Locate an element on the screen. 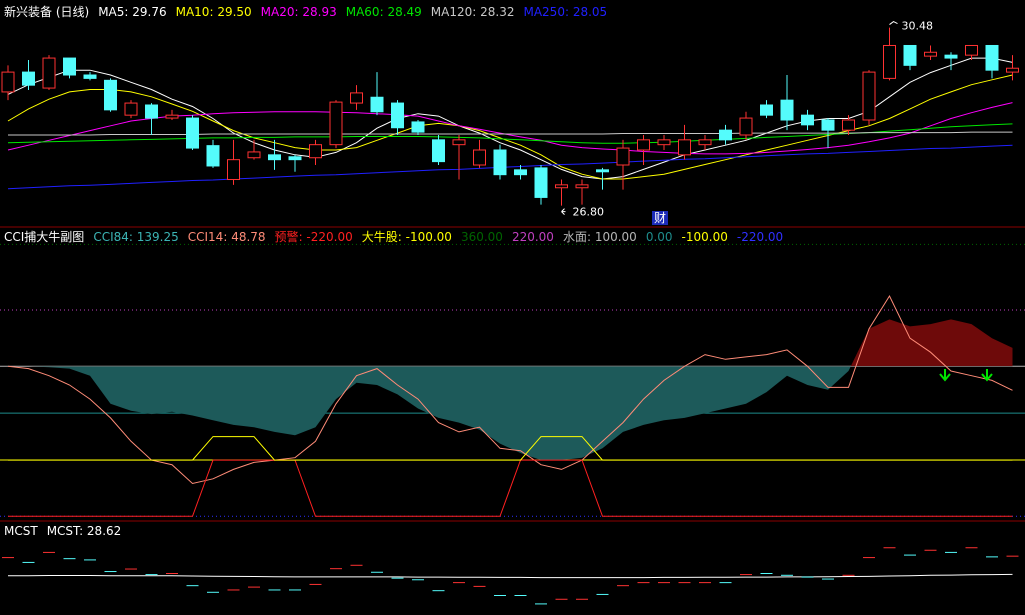 Image resolution: width=1025 pixels, height=615 pixels. legend-value: 220.00 is located at coordinates (532, 237).